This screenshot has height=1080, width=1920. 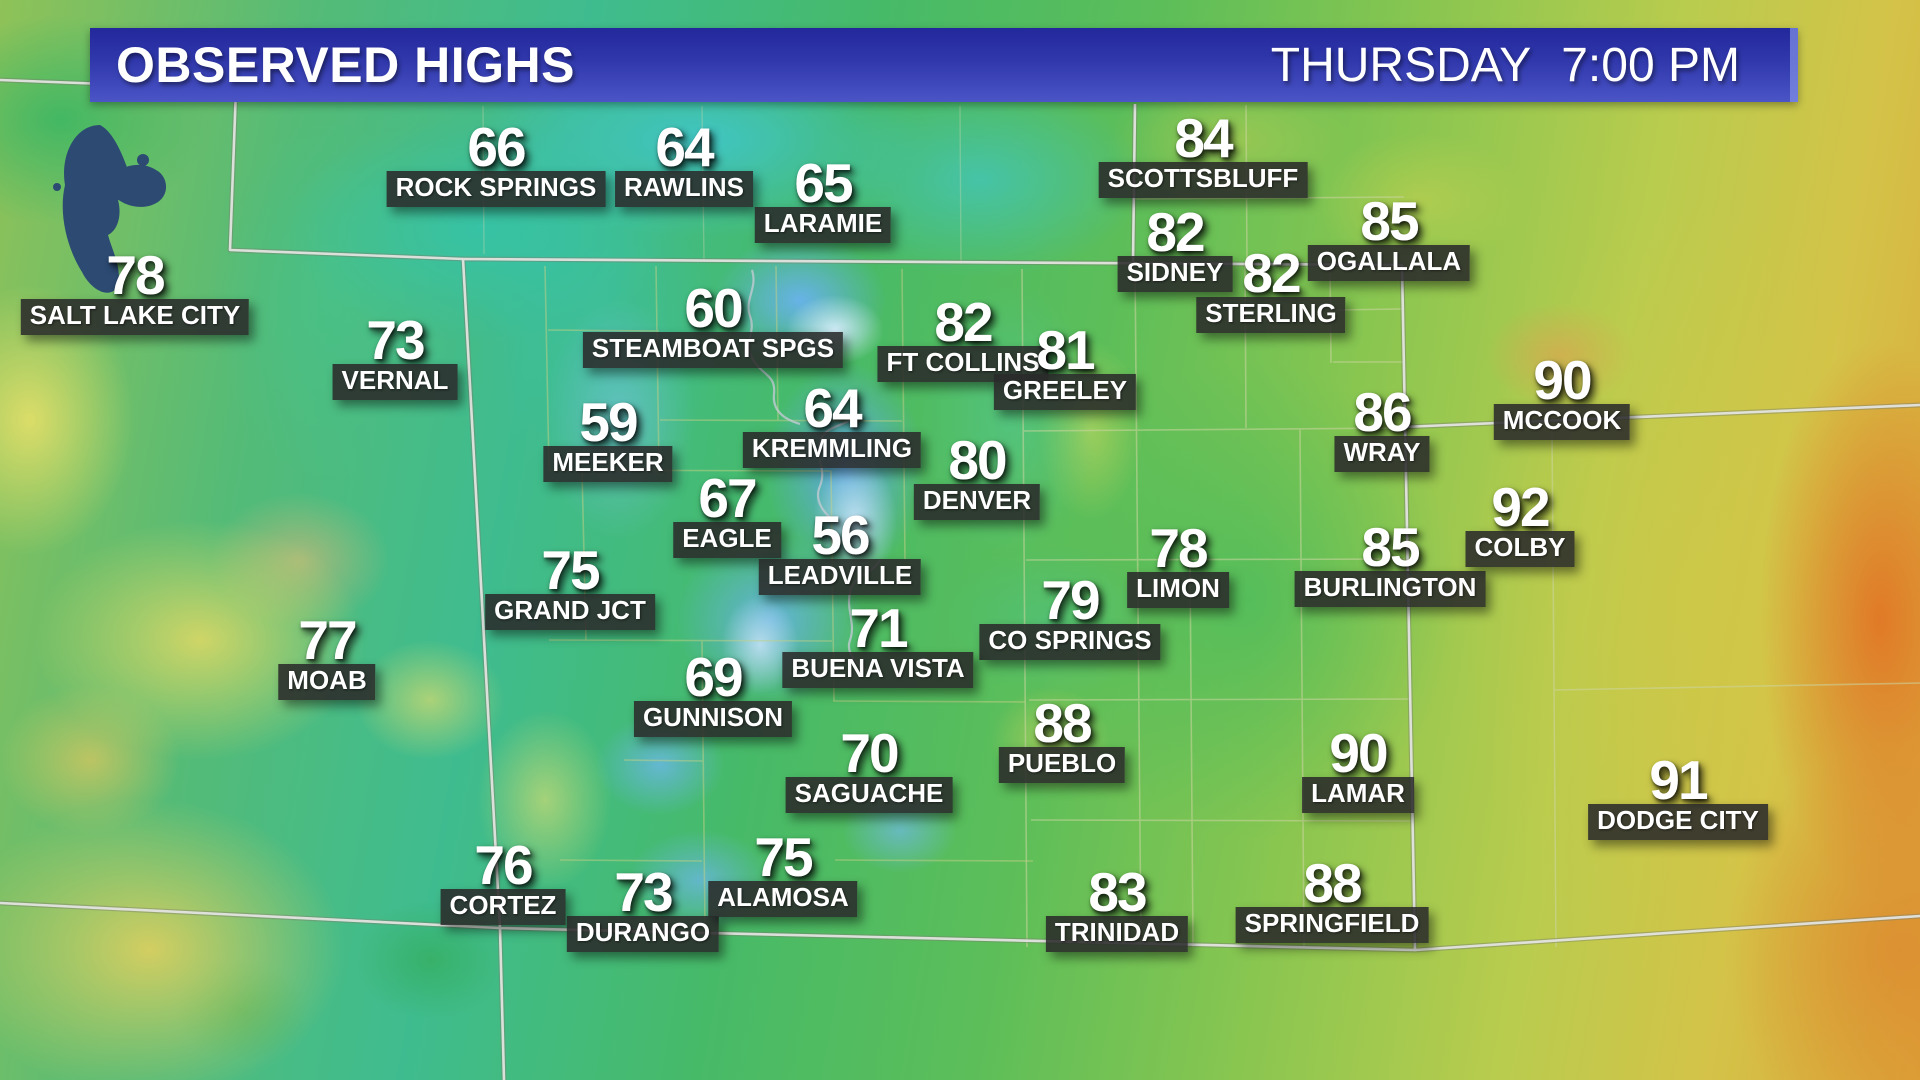 What do you see at coordinates (608, 438) in the screenshot?
I see `station: 59 MEEKER` at bounding box center [608, 438].